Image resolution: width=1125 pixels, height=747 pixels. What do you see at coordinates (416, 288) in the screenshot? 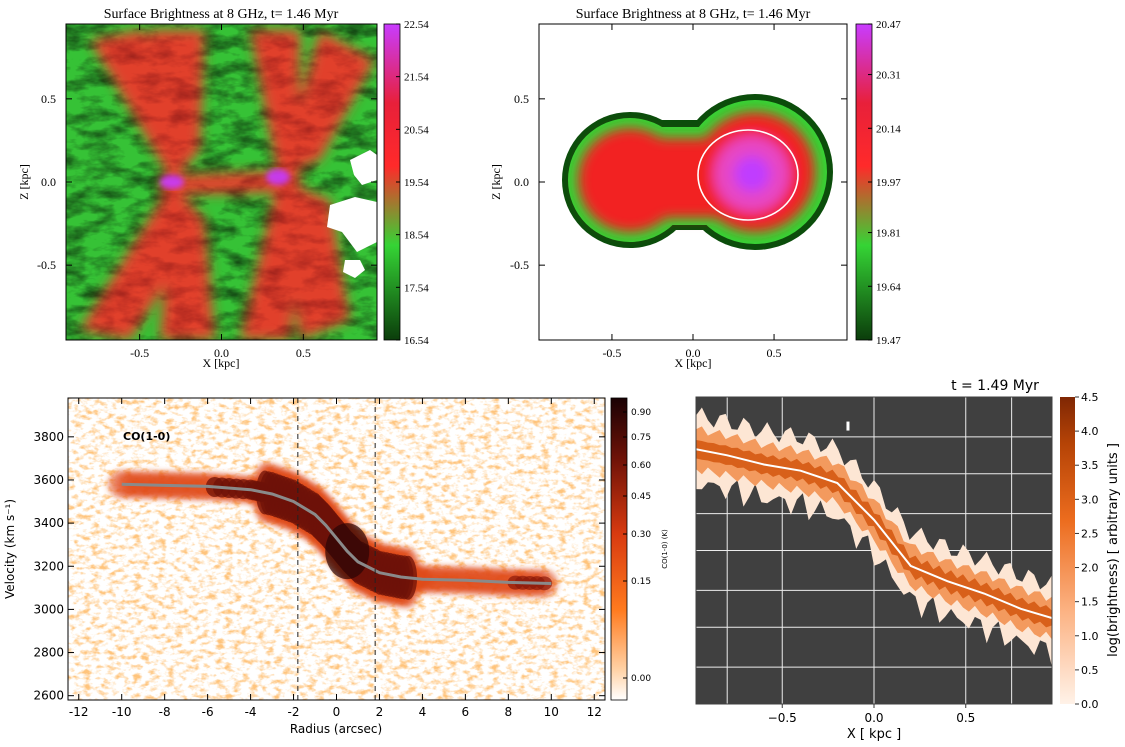
I see `colorbar-tick-label: 17.54` at bounding box center [416, 288].